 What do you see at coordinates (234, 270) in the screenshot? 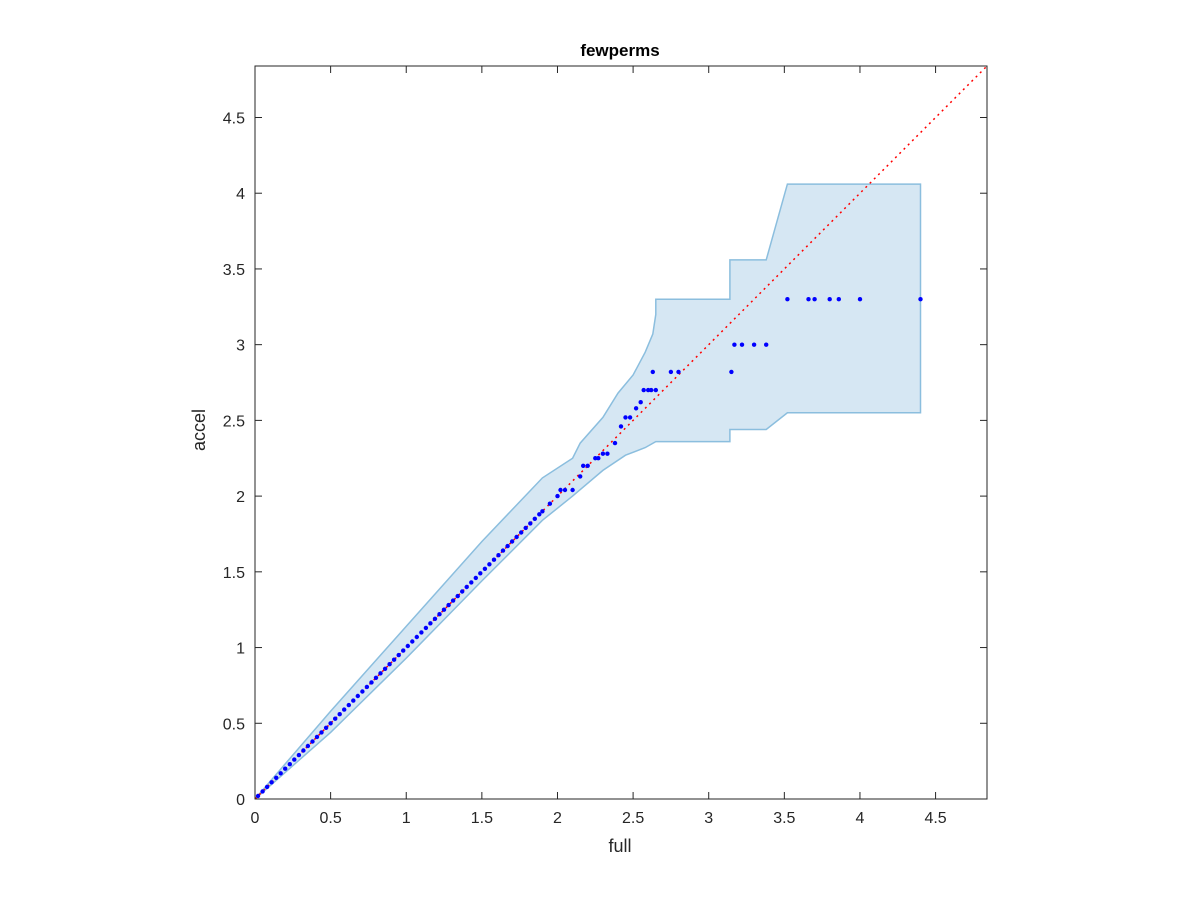
I see `y-tick-label: 3.5` at bounding box center [234, 270].